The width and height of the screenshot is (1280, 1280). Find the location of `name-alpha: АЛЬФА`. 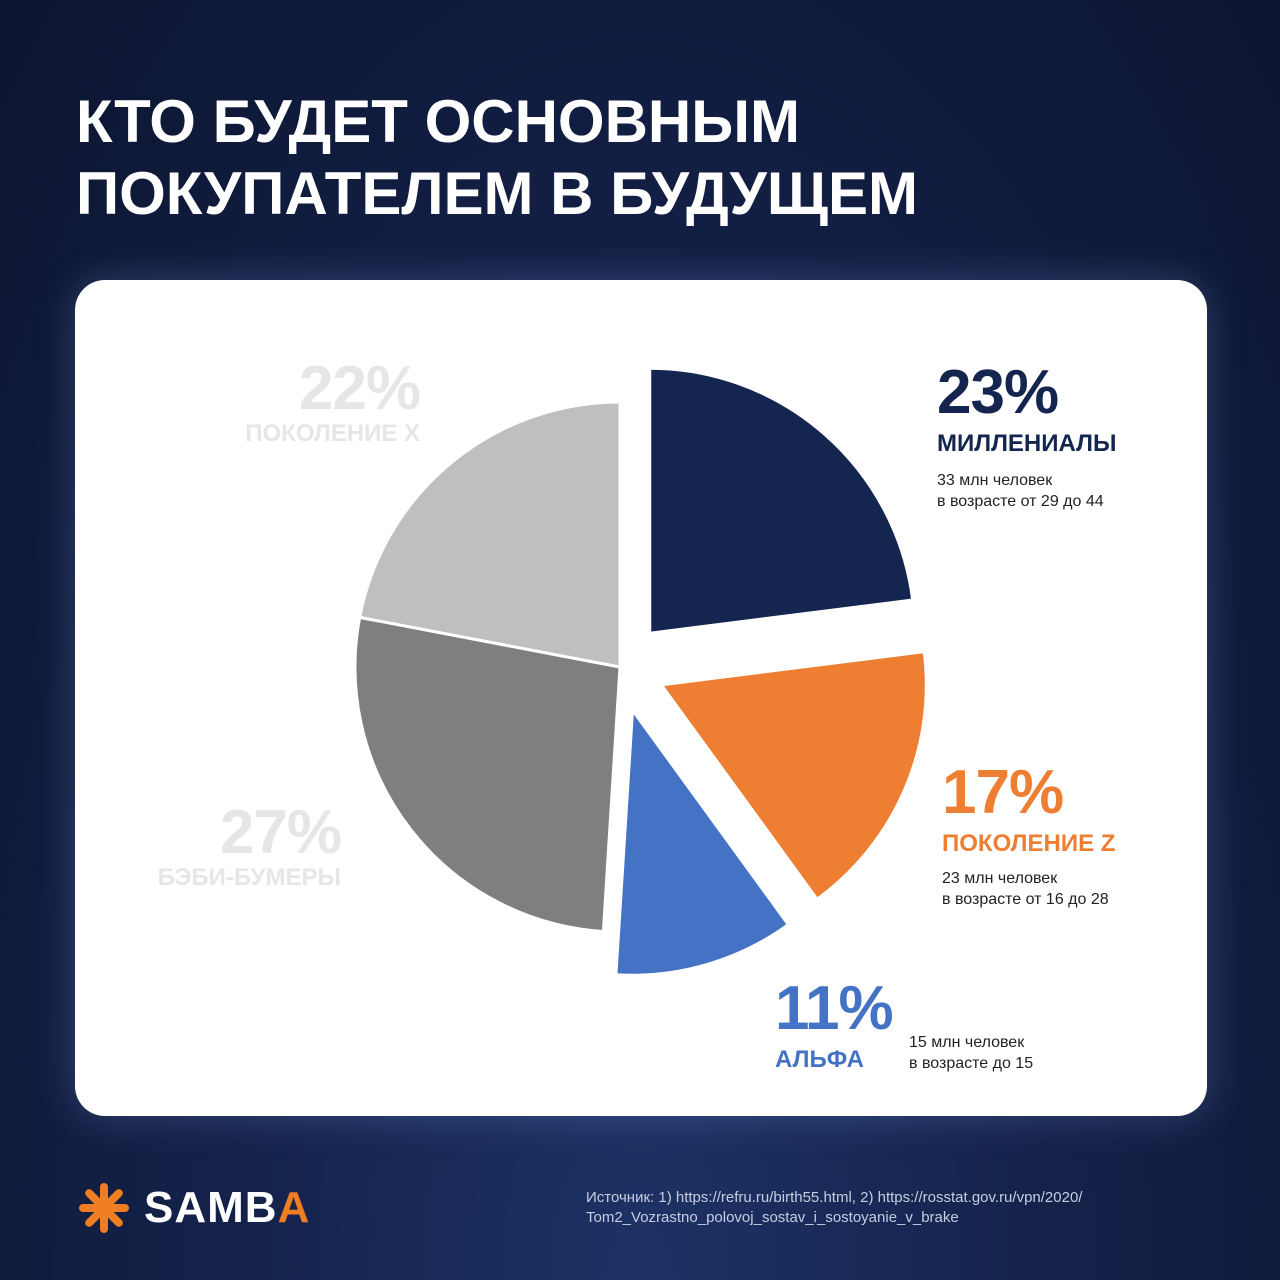

name-alpha: АЛЬФА is located at coordinates (819, 1059).